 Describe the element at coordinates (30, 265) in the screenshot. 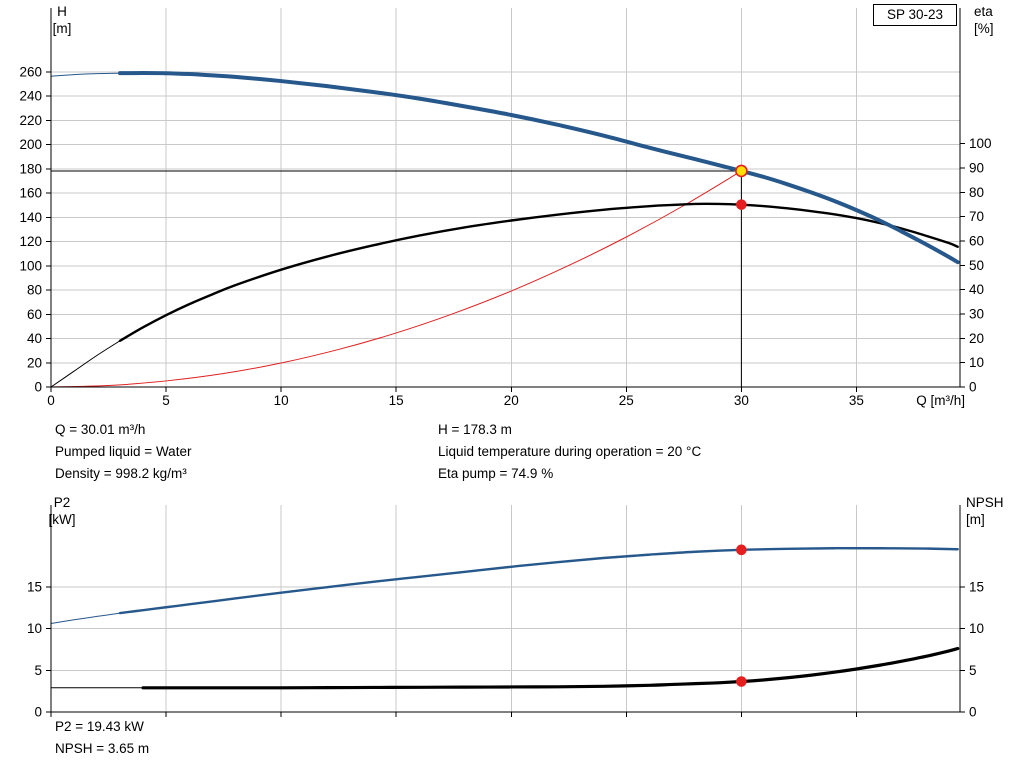

I see `y-left-tick-label: 100` at that location.